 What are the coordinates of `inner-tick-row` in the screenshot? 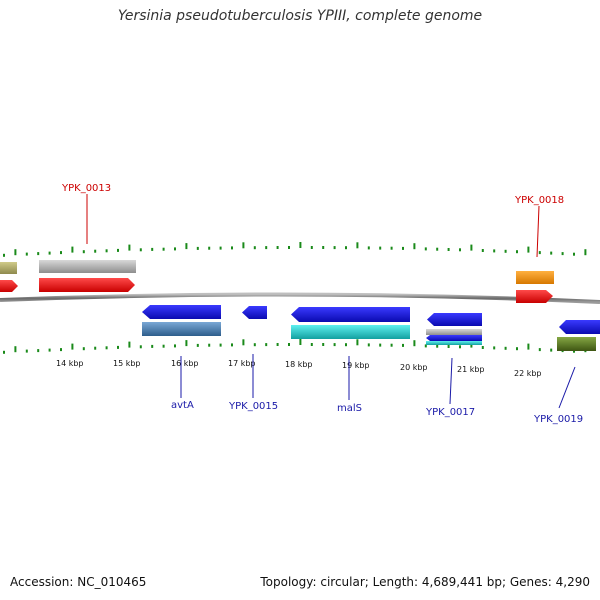 It's located at (295, 346).